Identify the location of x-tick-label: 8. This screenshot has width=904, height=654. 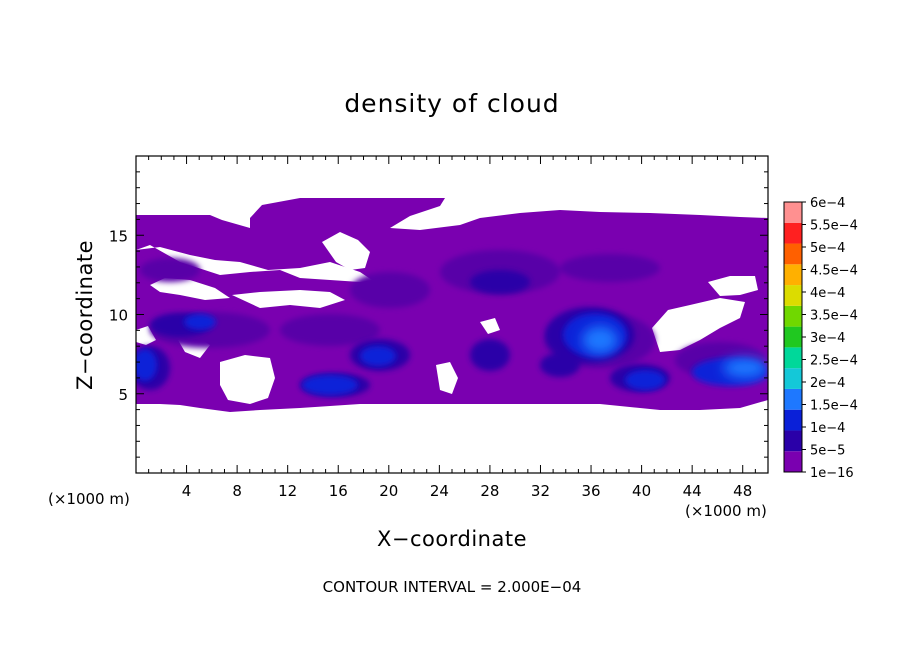
(237, 491).